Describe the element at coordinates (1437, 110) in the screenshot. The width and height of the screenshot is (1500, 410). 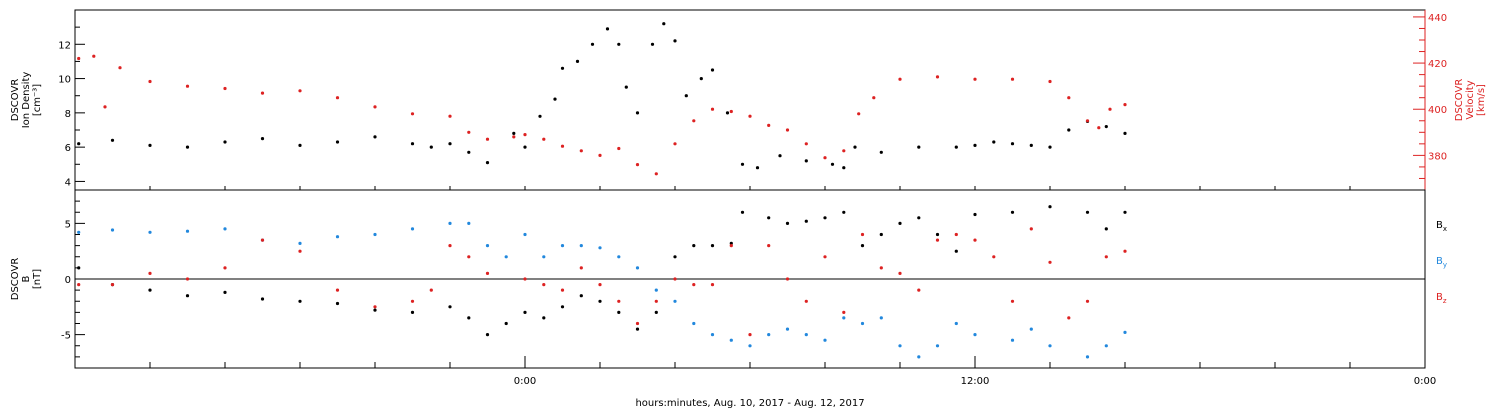
I see `velocity-tick-label: 400` at that location.